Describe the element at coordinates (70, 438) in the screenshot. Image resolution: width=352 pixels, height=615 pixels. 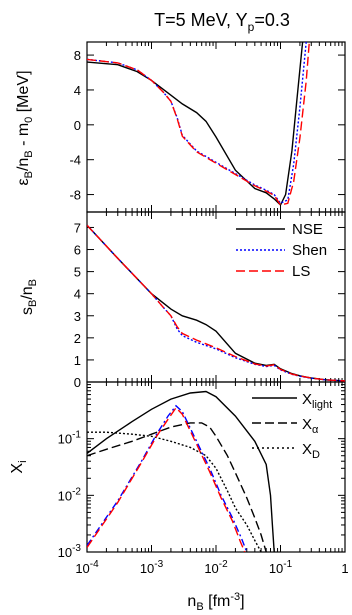
I see `y-tick-label: 10⁻¹` at that location.